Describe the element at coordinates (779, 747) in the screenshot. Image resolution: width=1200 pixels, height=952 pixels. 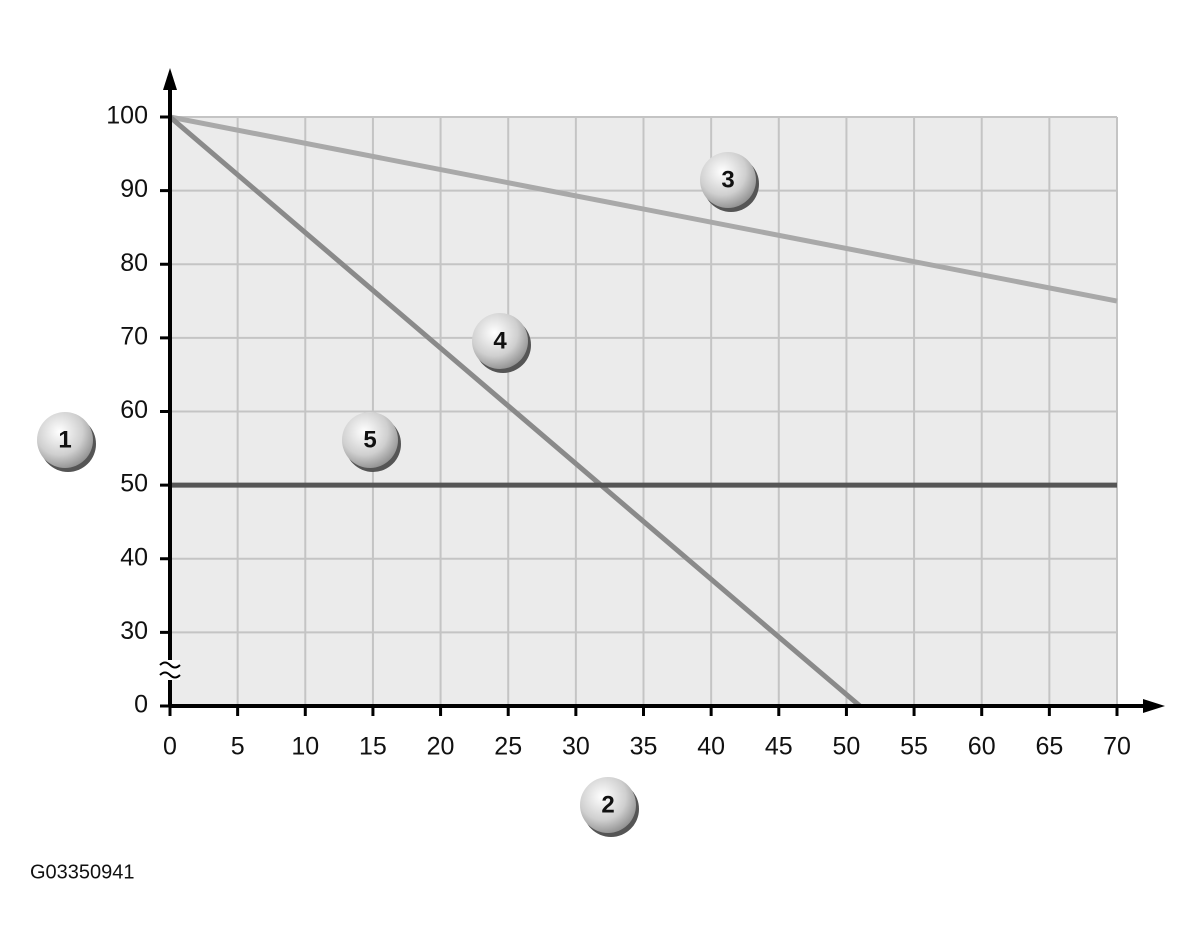
I see `x-tick-label: 45` at that location.